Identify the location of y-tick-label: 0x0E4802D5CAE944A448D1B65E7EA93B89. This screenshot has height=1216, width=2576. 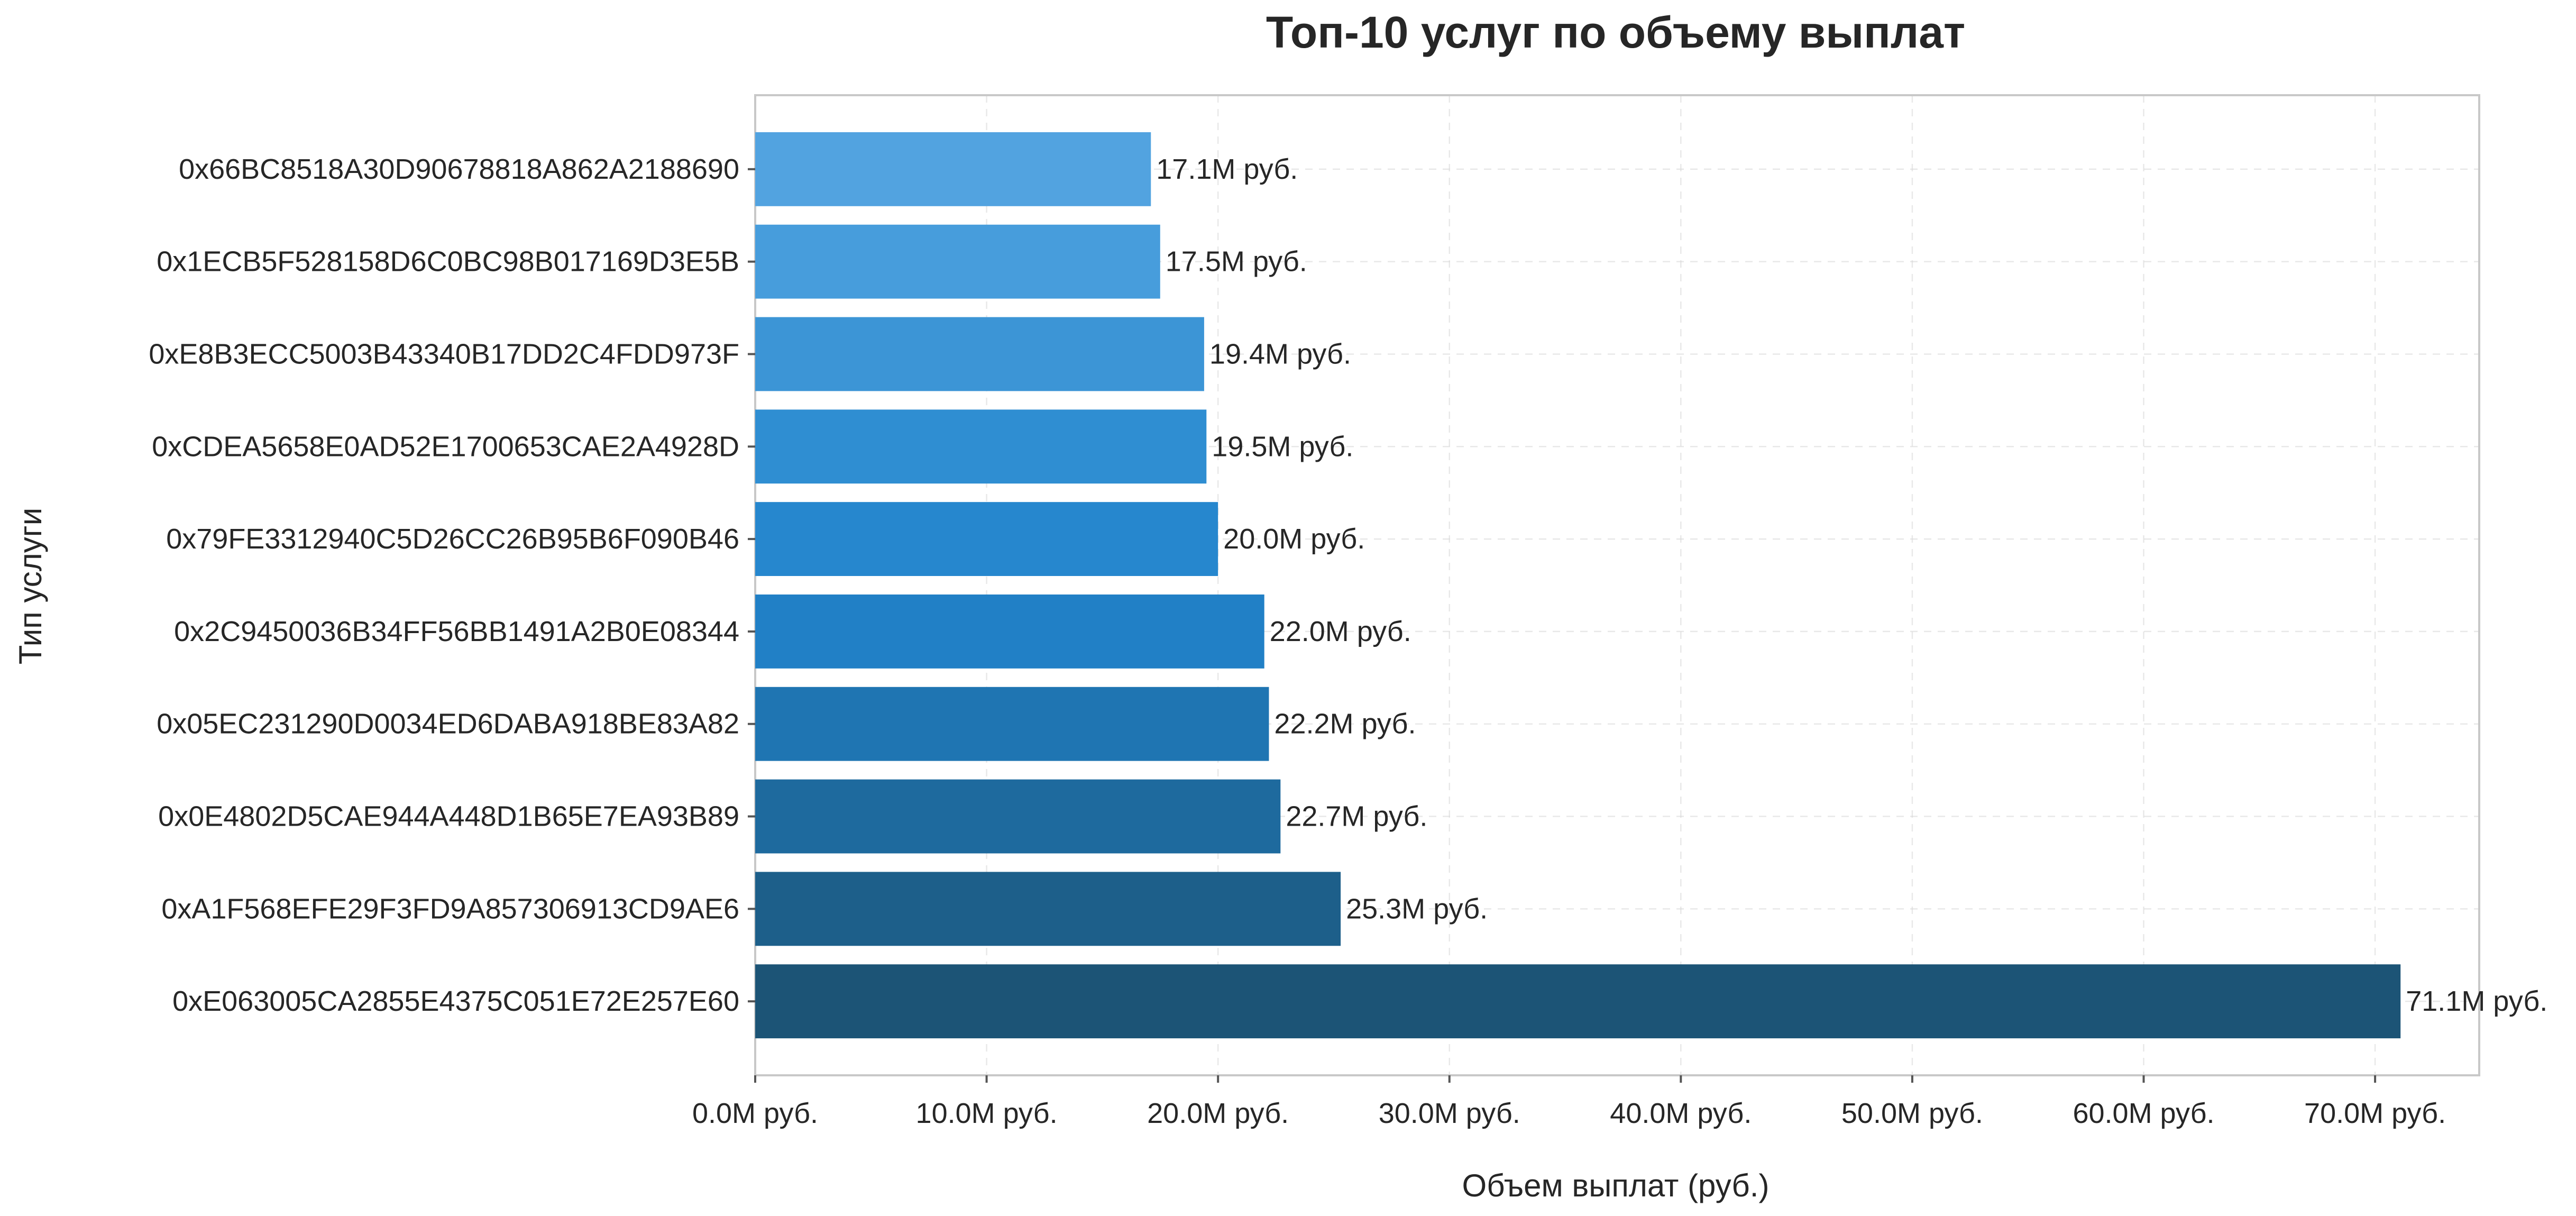
(449, 817).